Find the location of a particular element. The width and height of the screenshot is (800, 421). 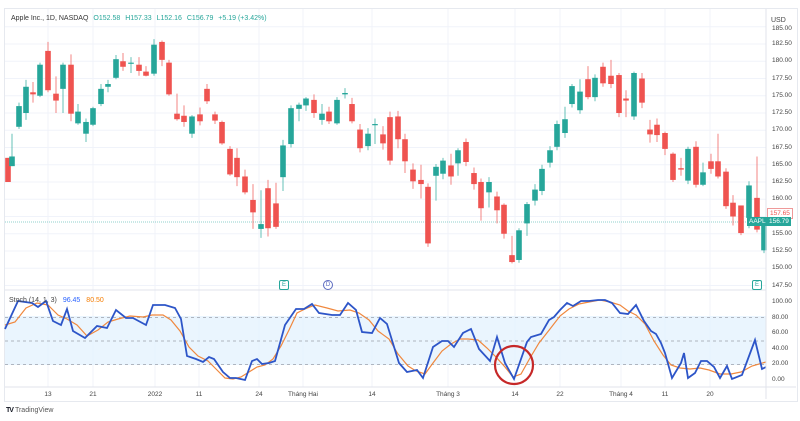

stoch-tick: 60.00 is located at coordinates (780, 333).